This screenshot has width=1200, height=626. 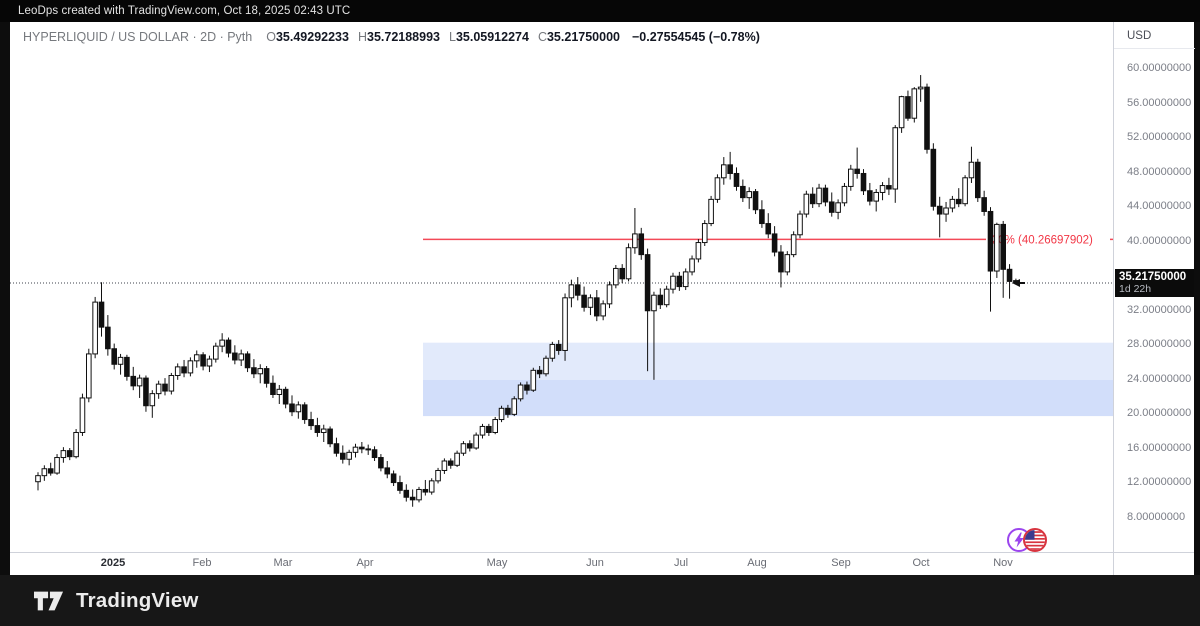 I want to click on bar-countdown: 1d 22h, so click(x=1135, y=289).